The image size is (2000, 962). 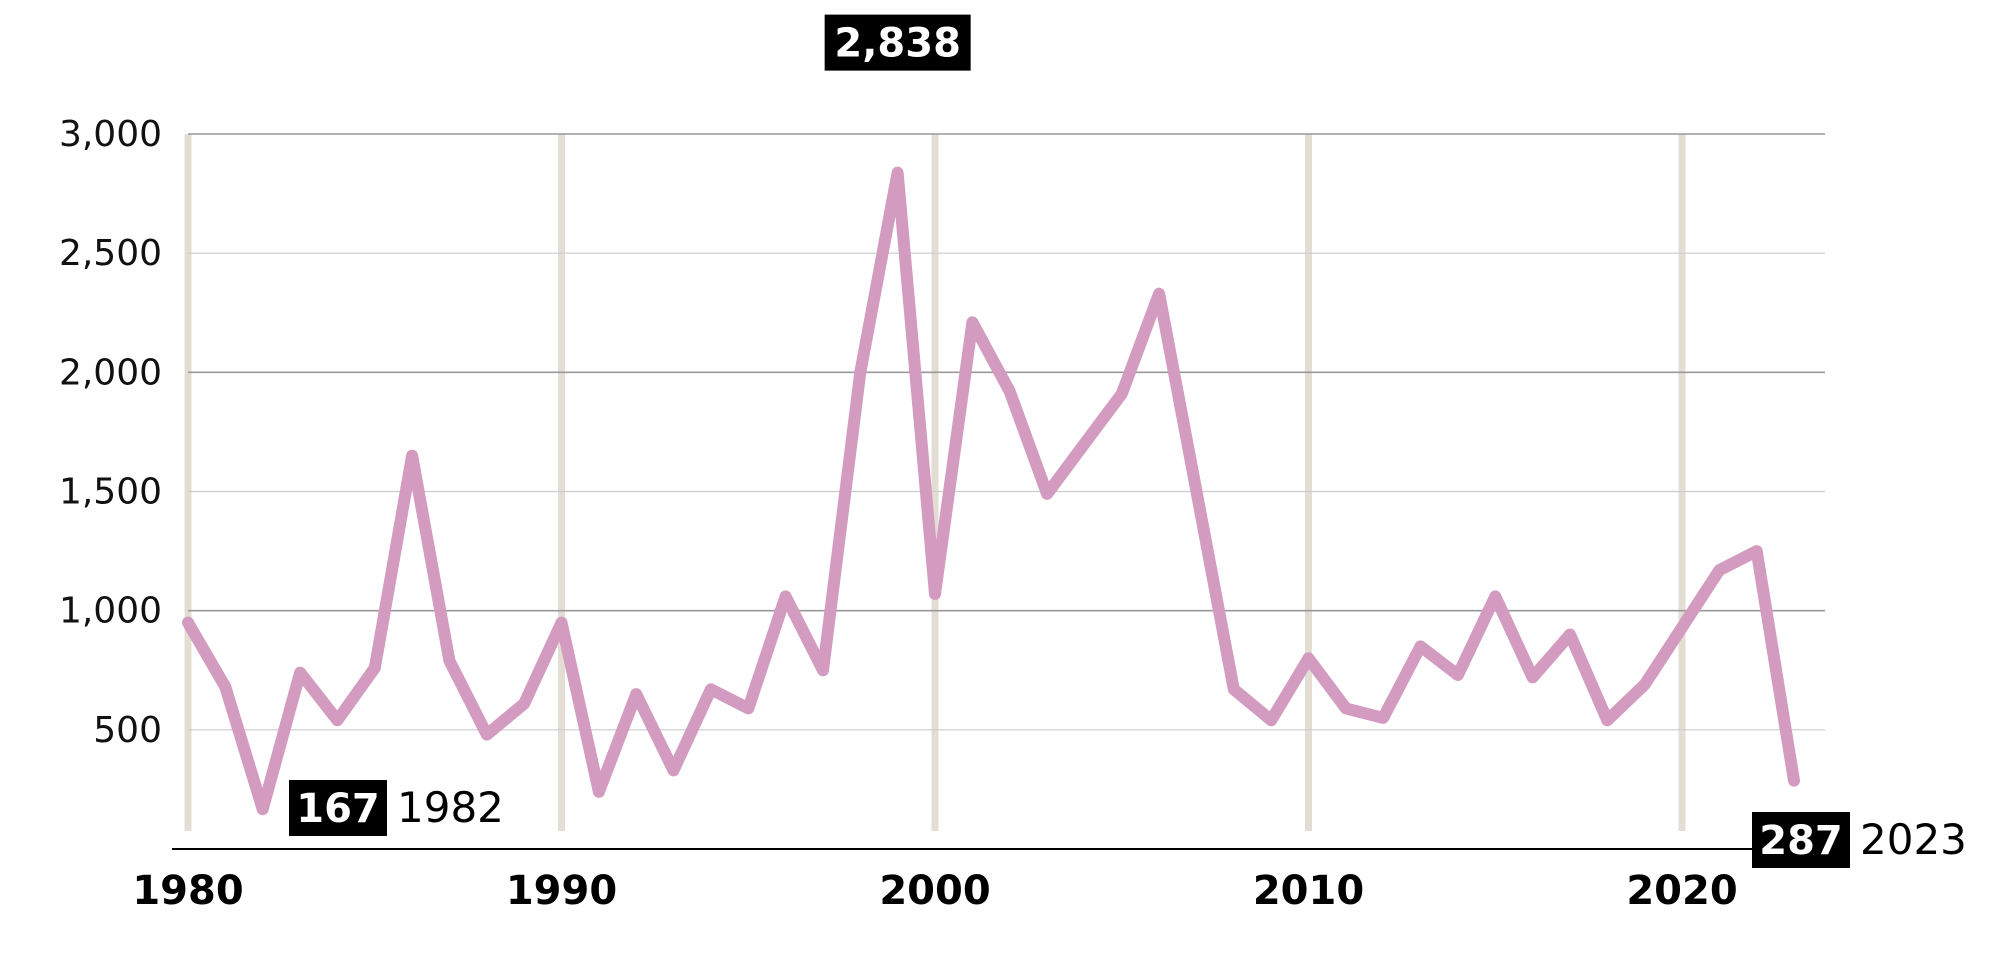 What do you see at coordinates (110, 372) in the screenshot?
I see `y-tick-label-2000: 2,000` at bounding box center [110, 372].